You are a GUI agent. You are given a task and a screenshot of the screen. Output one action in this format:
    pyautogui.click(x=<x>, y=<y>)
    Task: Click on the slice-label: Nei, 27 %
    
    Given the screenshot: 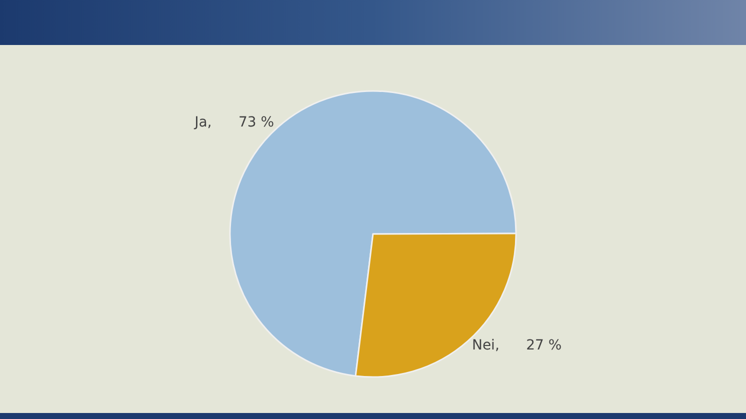 What is the action you would take?
    pyautogui.click(x=517, y=345)
    